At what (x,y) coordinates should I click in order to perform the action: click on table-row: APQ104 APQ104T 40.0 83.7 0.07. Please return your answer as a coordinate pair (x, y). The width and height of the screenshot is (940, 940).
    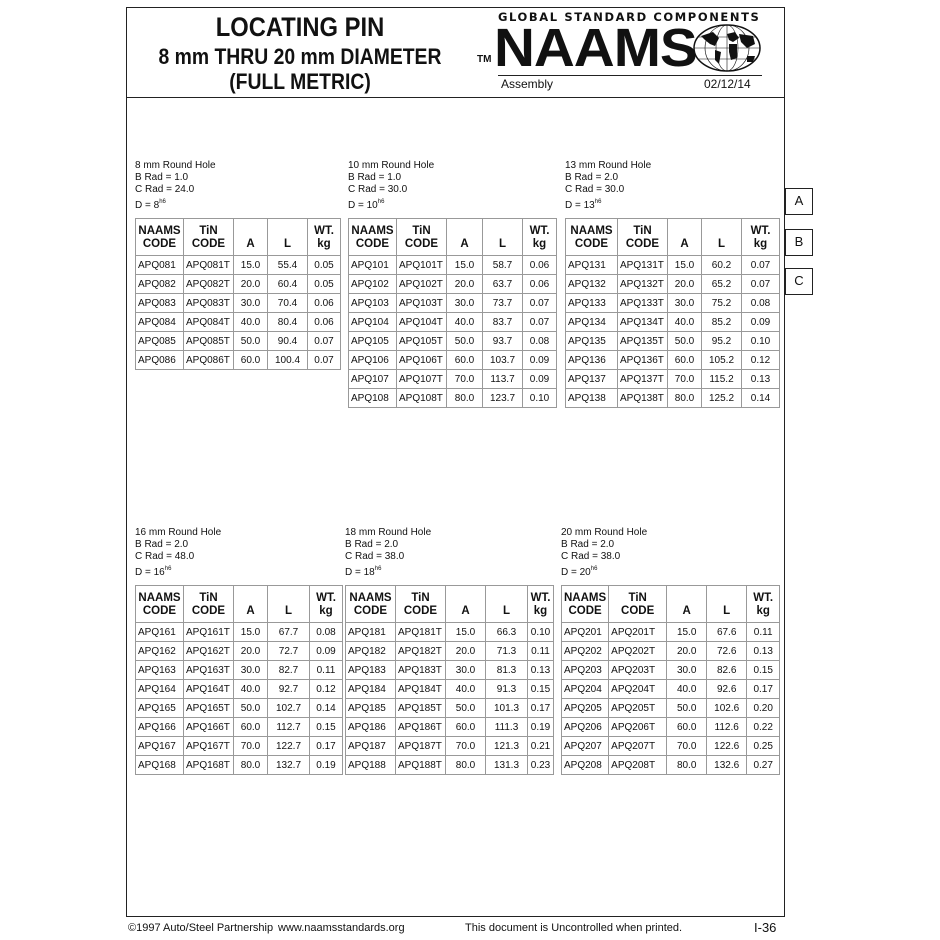
    Looking at the image, I should click on (452, 322).